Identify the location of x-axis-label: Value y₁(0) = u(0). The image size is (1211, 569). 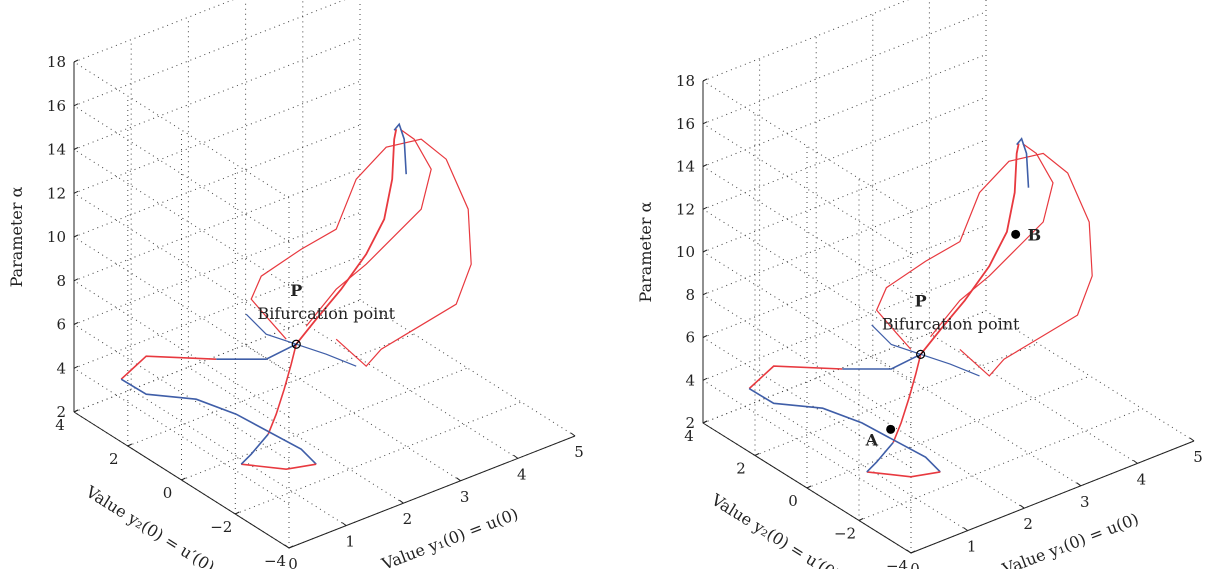
(1070, 539).